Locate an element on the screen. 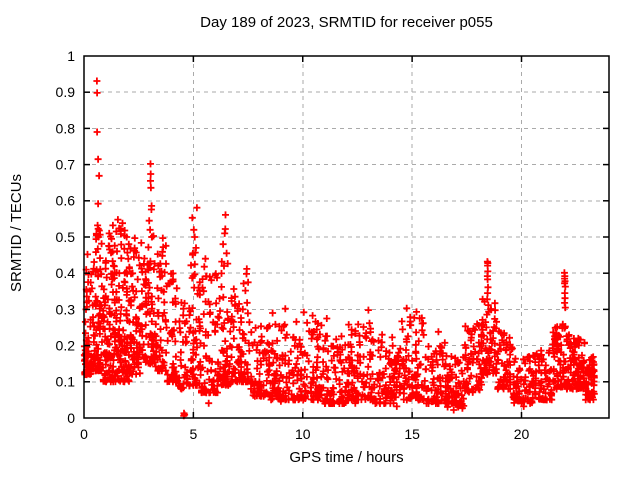  y-tick-label: 0 is located at coordinates (71, 418).